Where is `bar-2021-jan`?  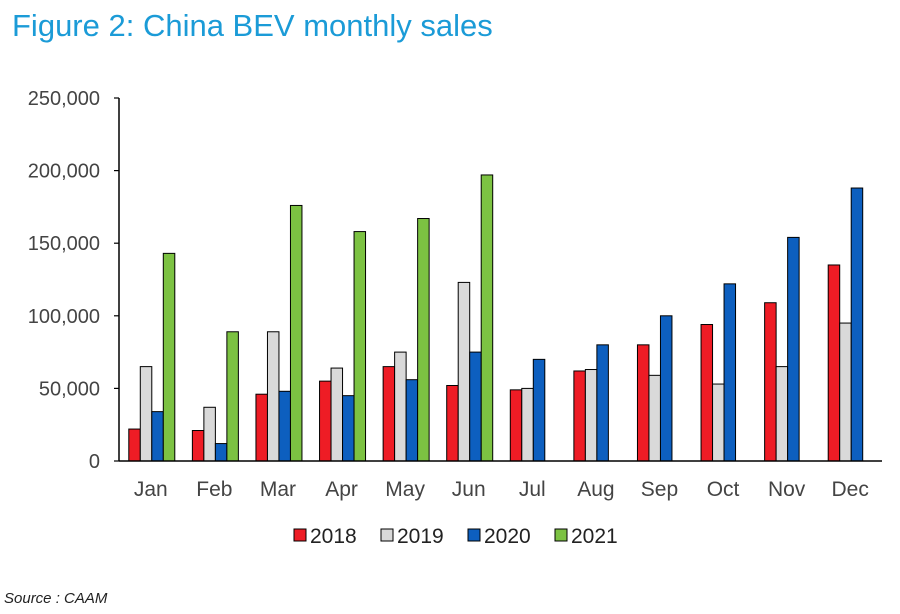
bar-2021-jan is located at coordinates (169, 357).